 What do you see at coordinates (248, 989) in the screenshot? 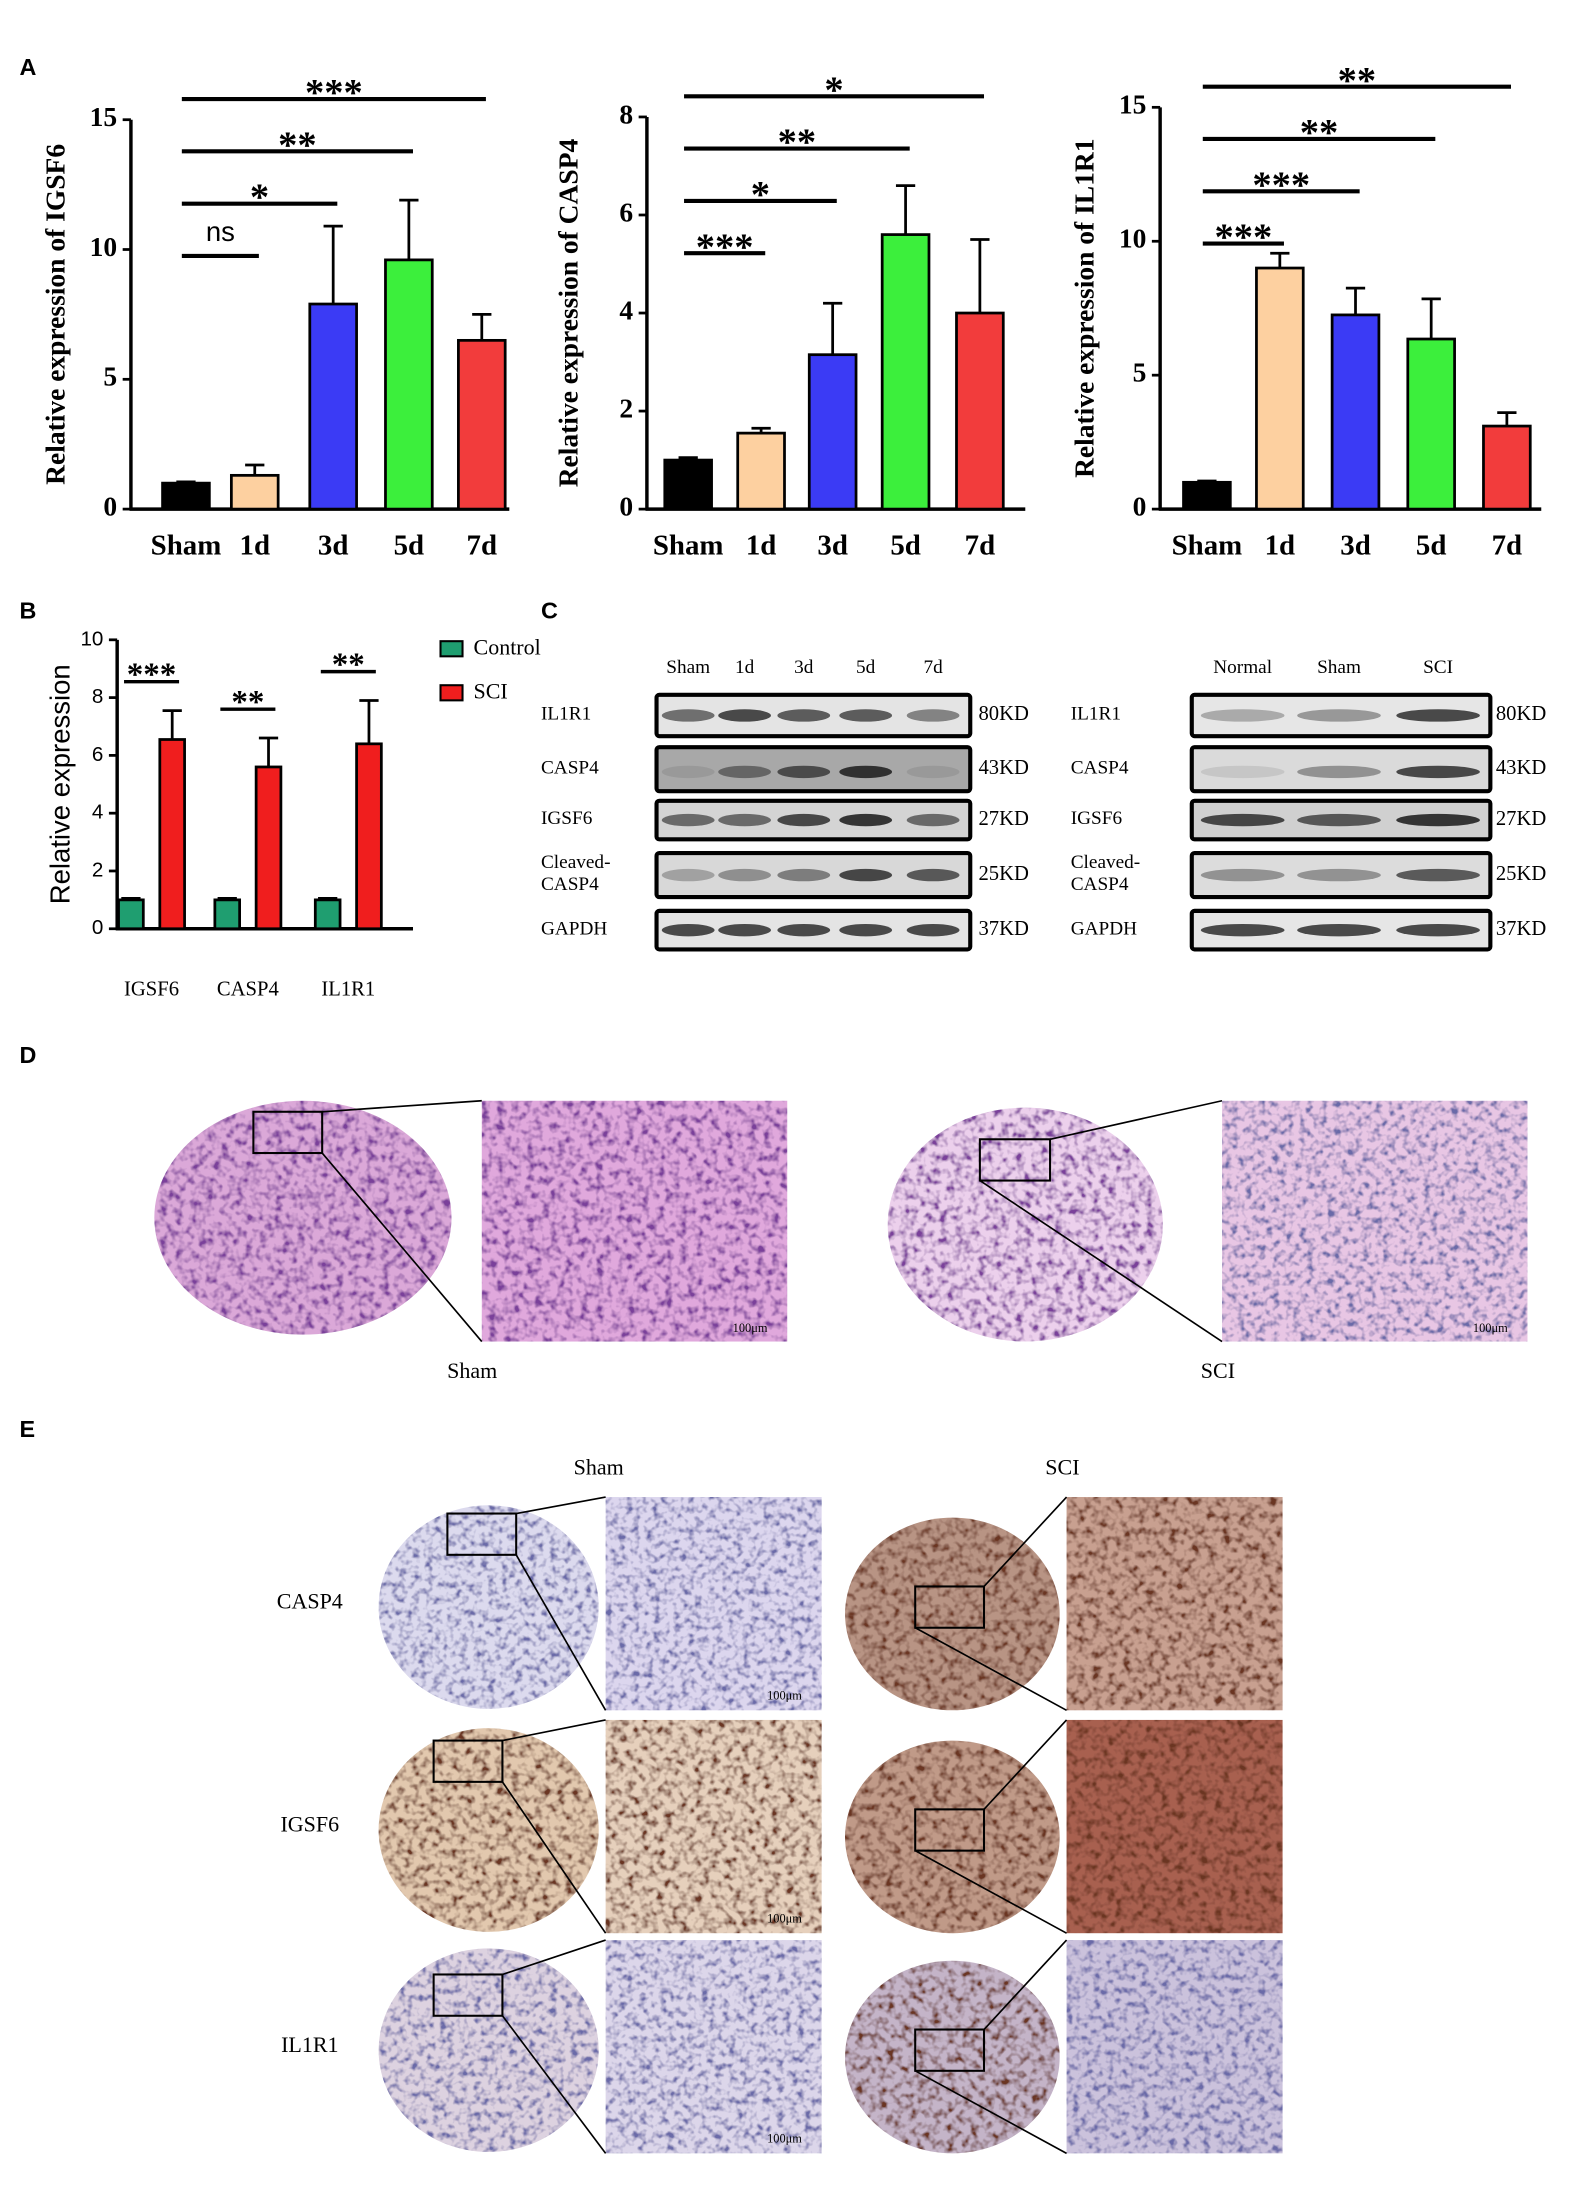
I see `x-tick-label: CASP4` at bounding box center [248, 989].